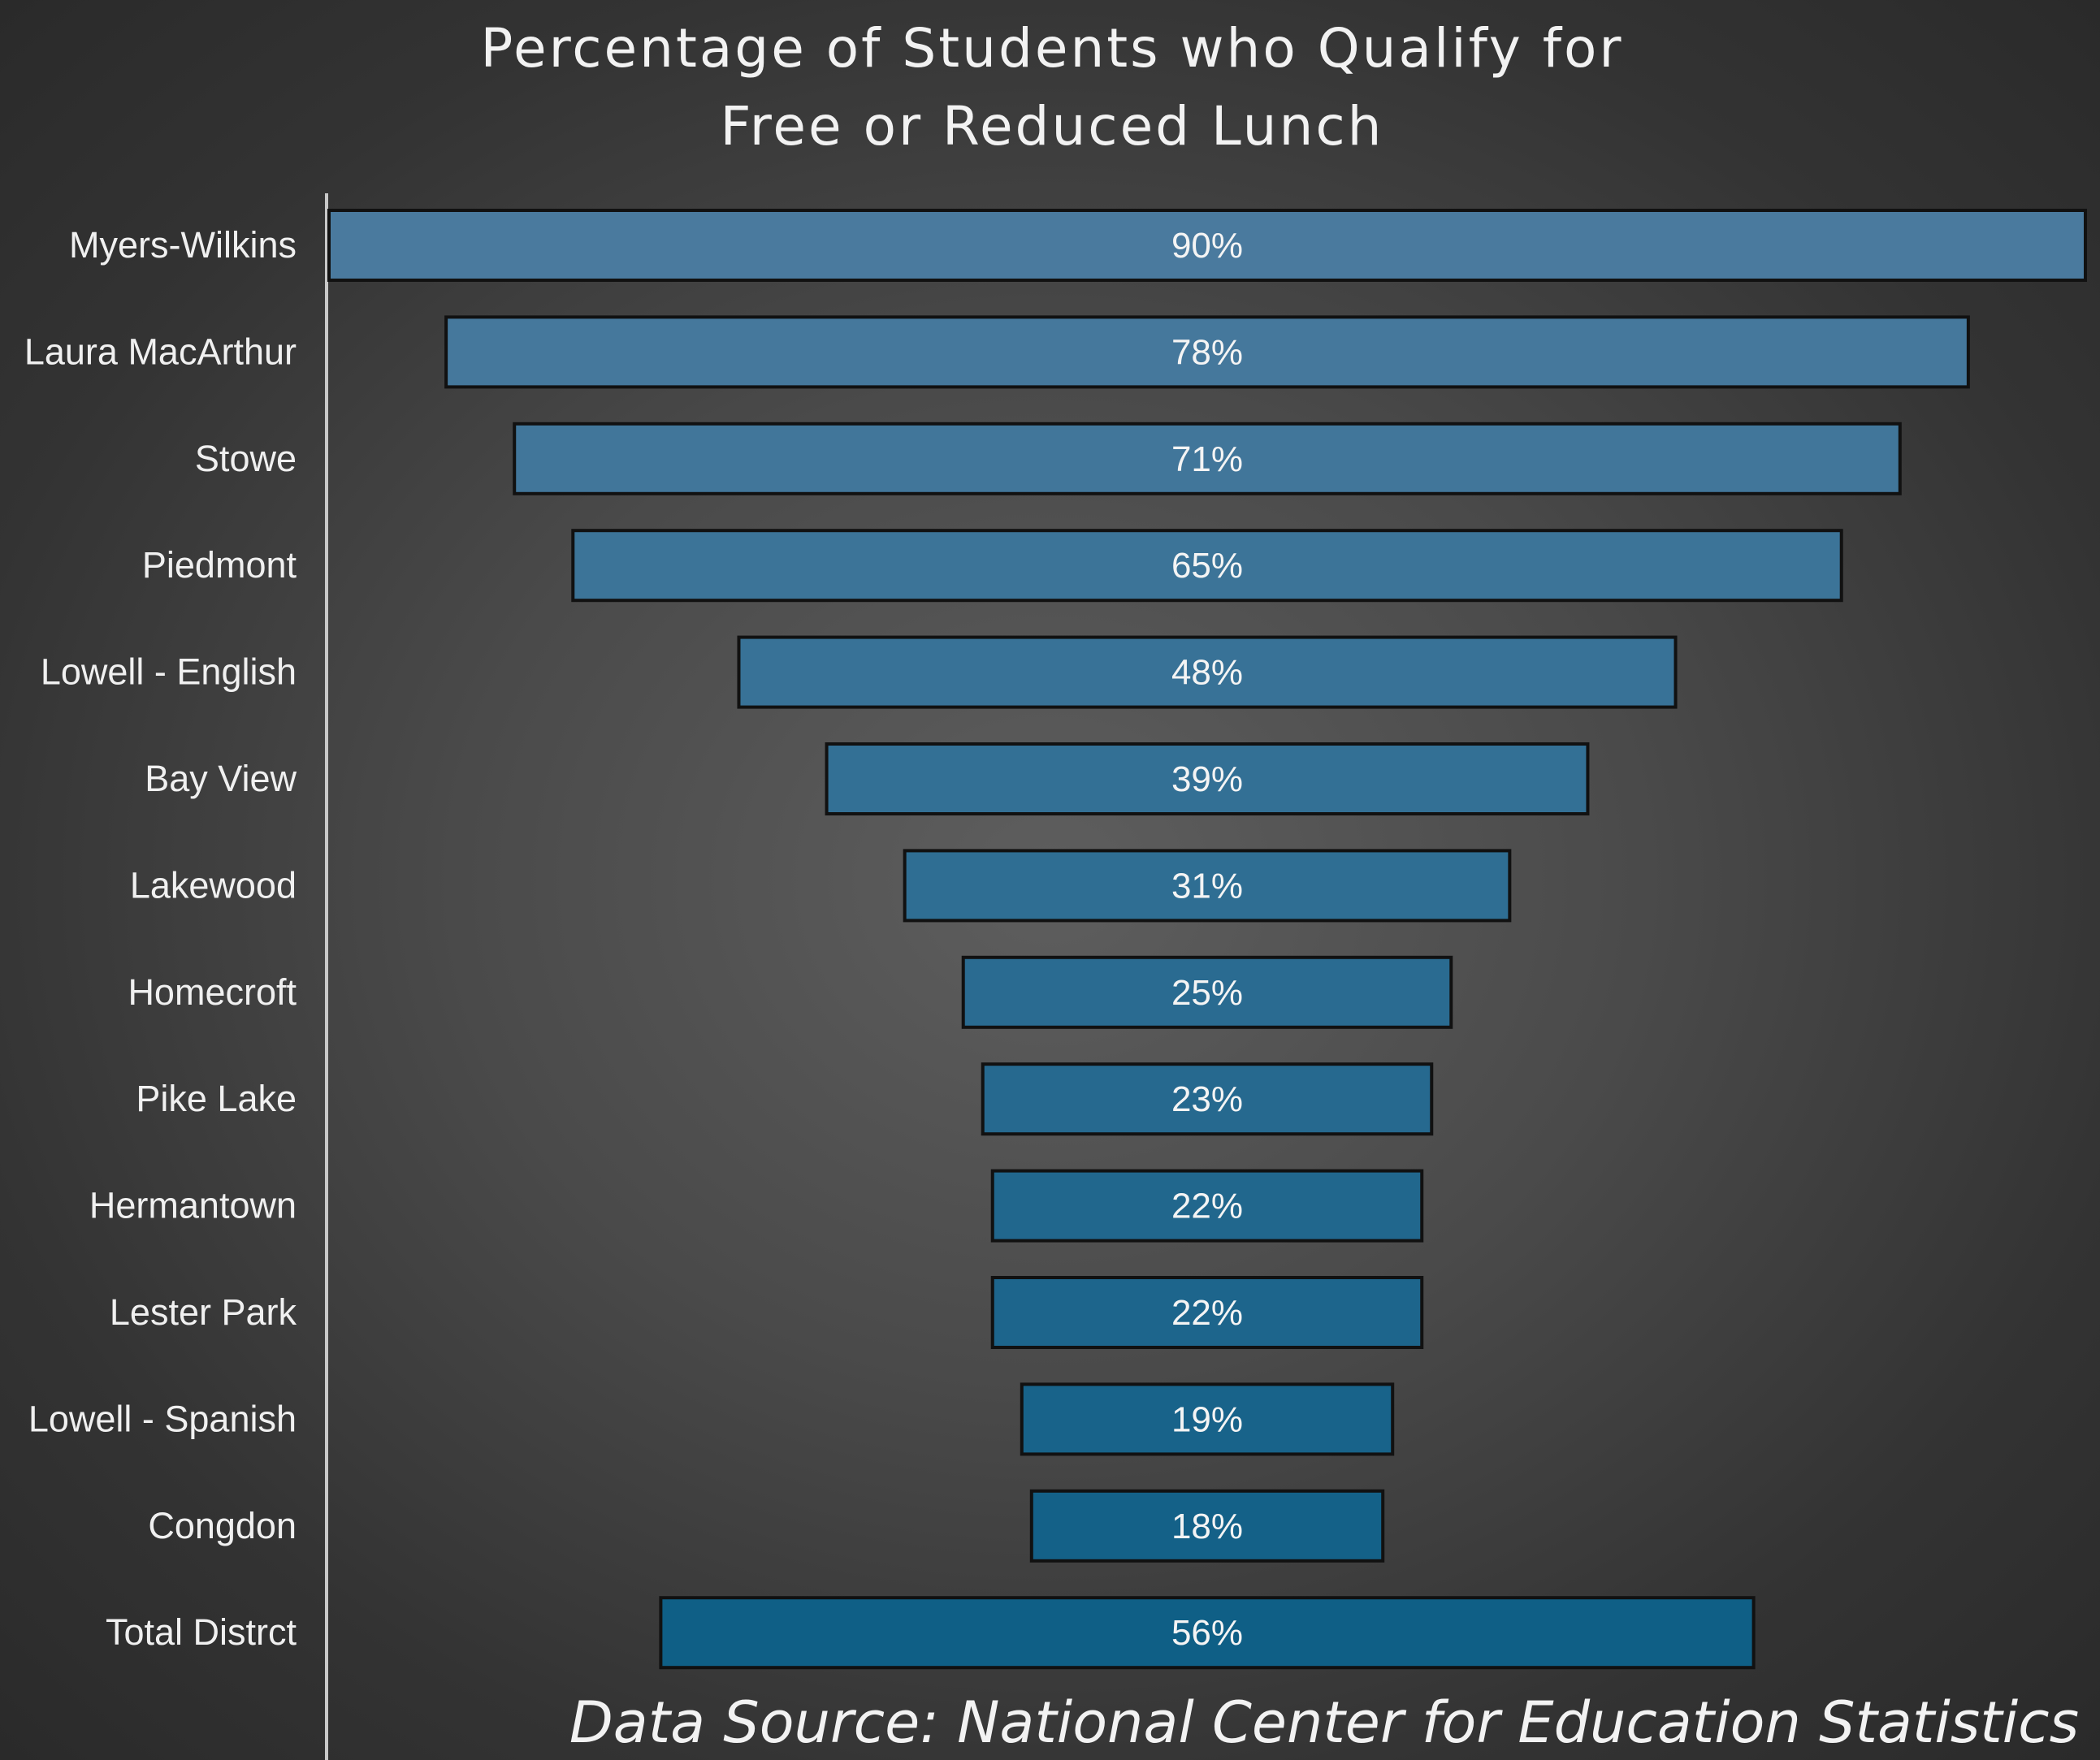 The width and height of the screenshot is (2100, 1760). What do you see at coordinates (1052, 48) in the screenshot?
I see `chart-title-line-1: Percentage of Students who Qualify for` at bounding box center [1052, 48].